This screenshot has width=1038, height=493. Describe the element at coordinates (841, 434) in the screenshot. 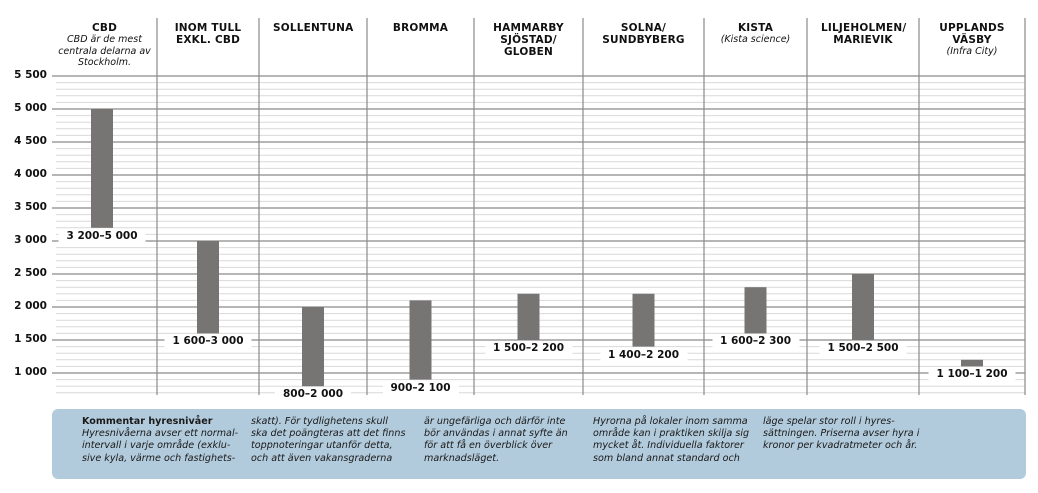

I see `note-line: sättningen. Priserna avser hyra i` at that location.